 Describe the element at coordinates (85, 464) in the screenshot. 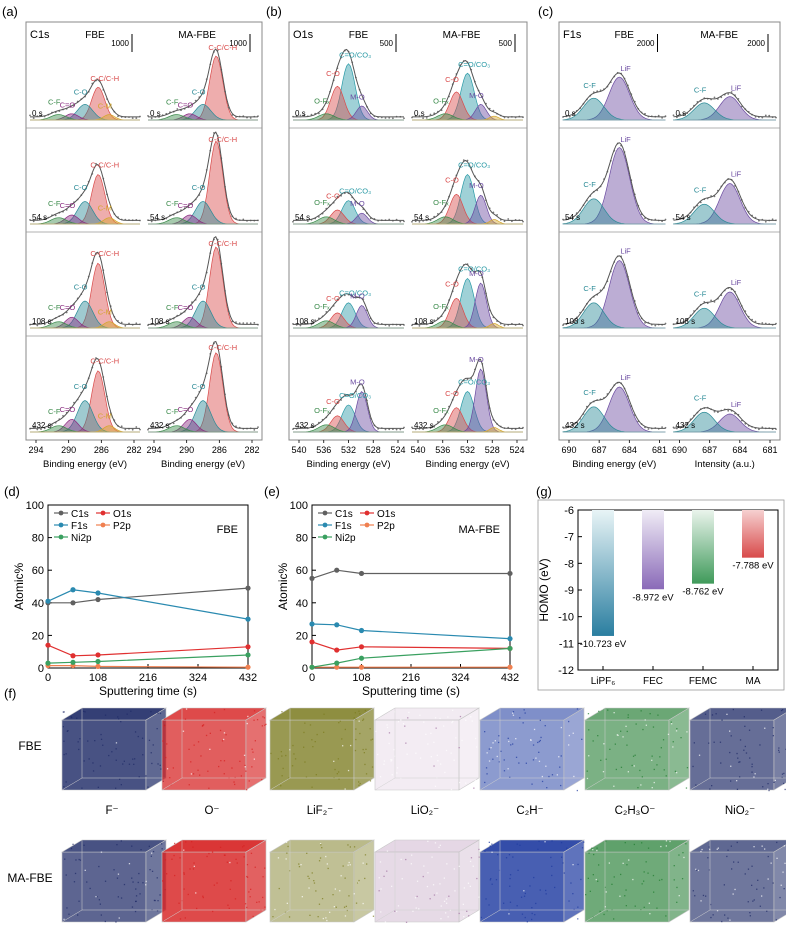

I see `x-axis-title: Binding energy (eV)` at that location.